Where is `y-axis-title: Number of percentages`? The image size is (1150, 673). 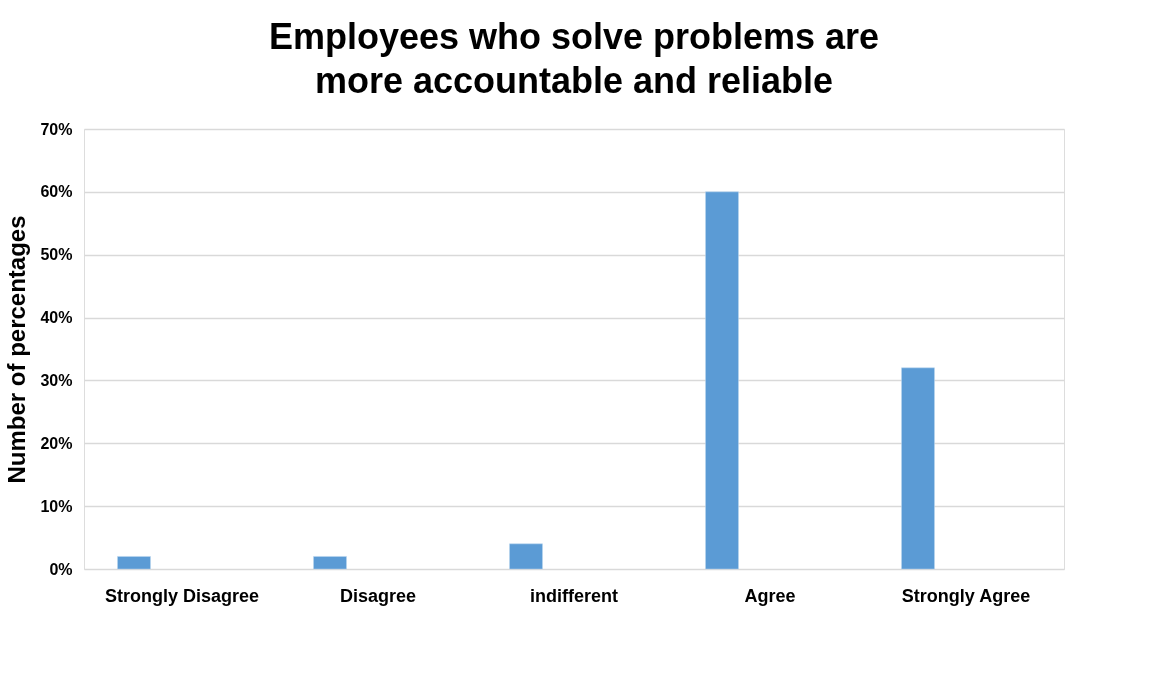 y-axis-title: Number of percentages is located at coordinates (17, 349).